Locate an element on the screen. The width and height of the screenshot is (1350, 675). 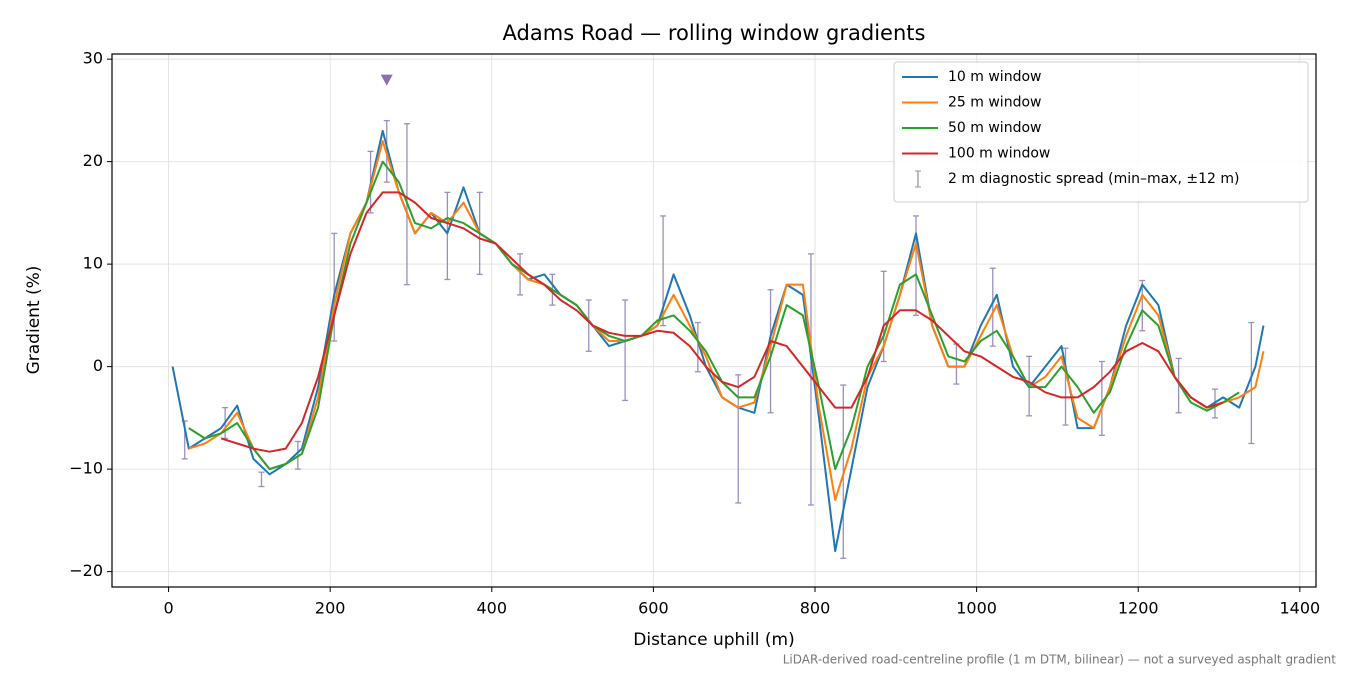
peak-marker is located at coordinates (386, 80).